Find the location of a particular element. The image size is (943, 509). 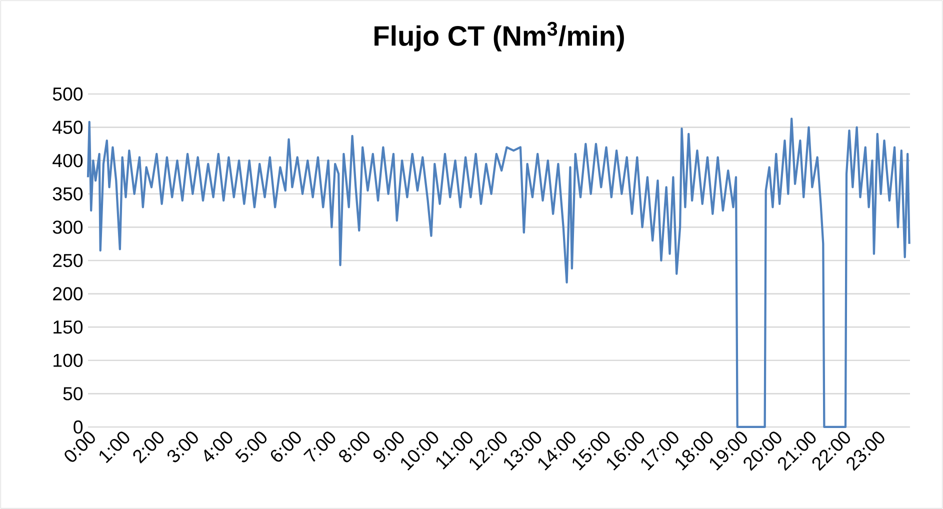

y-tick-label: 0 is located at coordinates (78, 427).